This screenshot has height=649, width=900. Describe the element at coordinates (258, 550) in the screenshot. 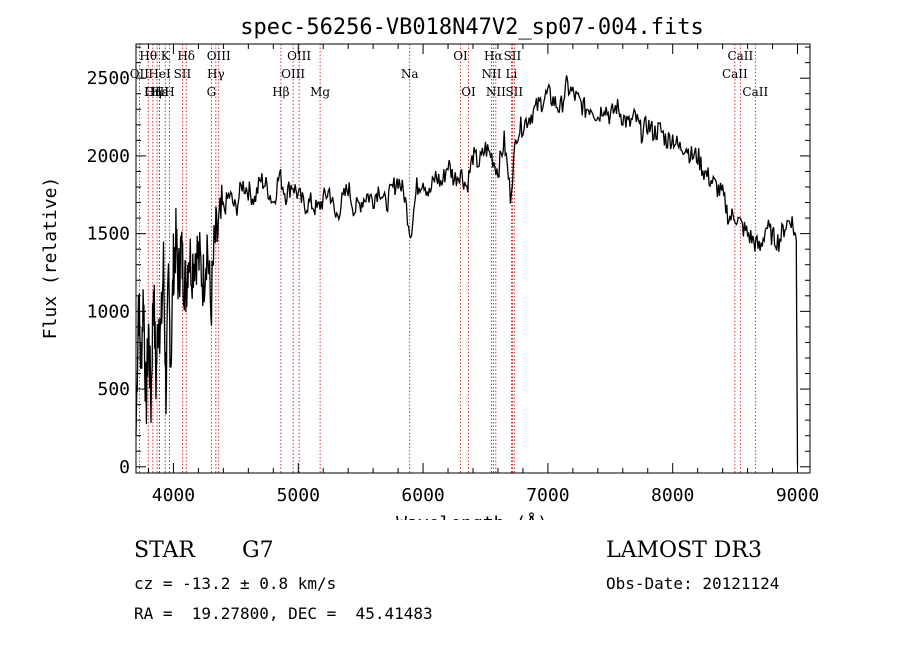

I see `object-subclass: G7` at that location.